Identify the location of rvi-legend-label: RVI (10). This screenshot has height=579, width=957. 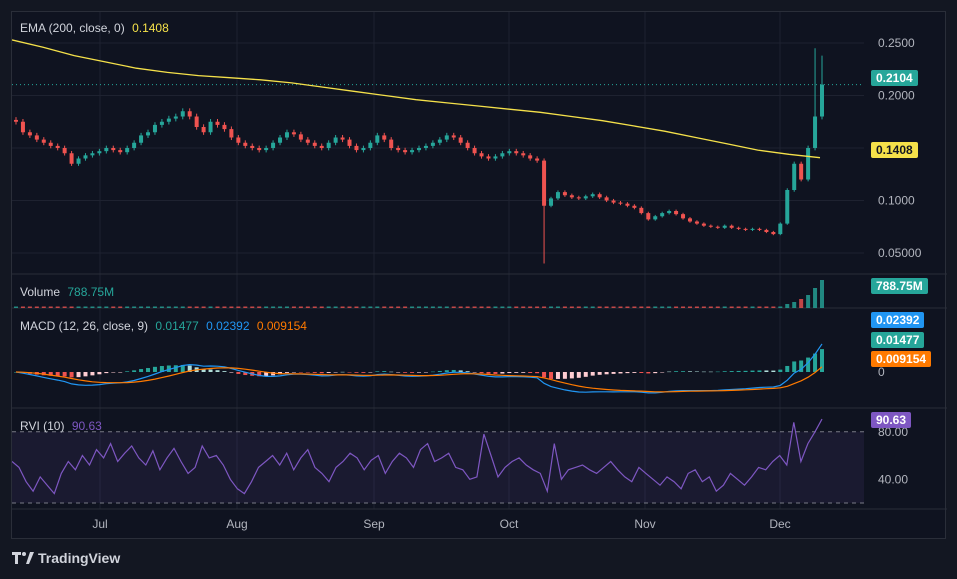
(42, 426).